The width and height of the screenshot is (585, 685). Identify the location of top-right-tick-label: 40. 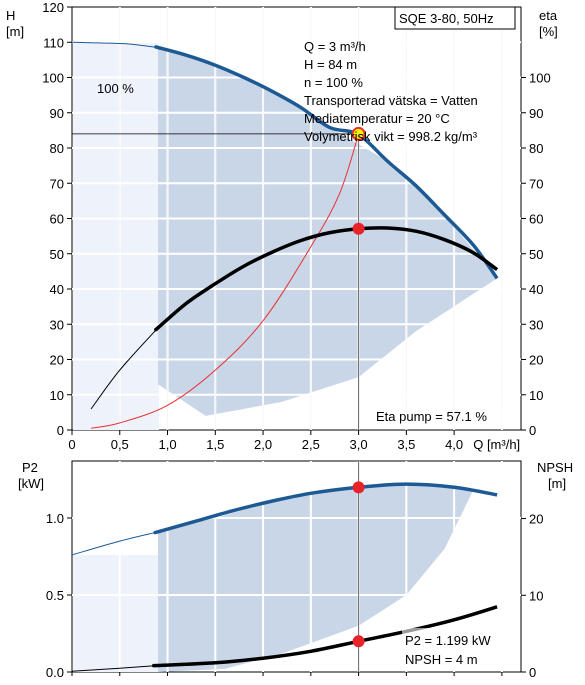
(536, 289).